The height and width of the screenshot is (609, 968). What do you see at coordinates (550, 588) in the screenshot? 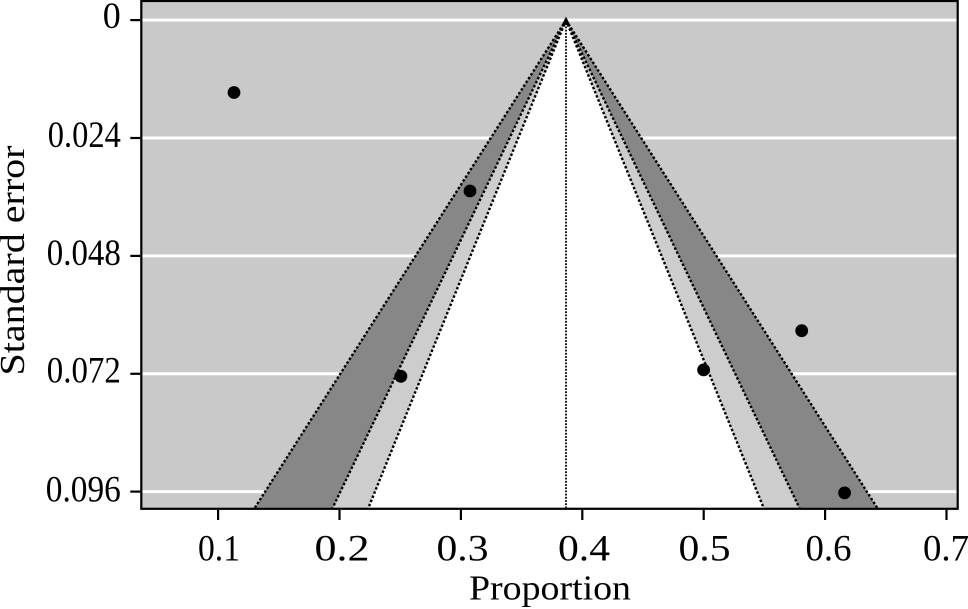
I see `svg-text: Proportion` at bounding box center [550, 588].